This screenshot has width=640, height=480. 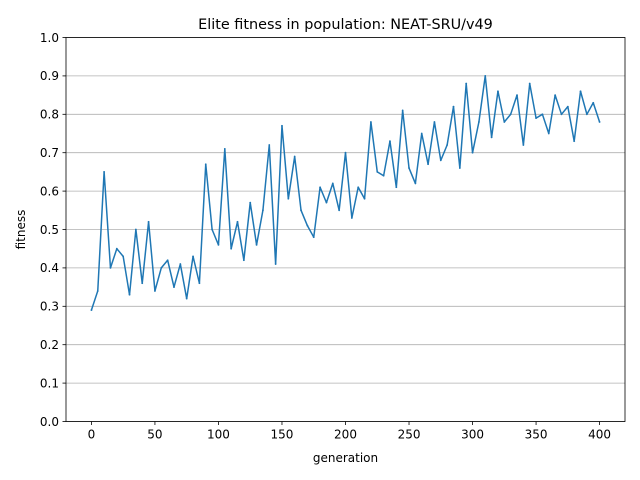 What do you see at coordinates (49, 230) in the screenshot?
I see `y-tick-label: 0.5` at bounding box center [49, 230].